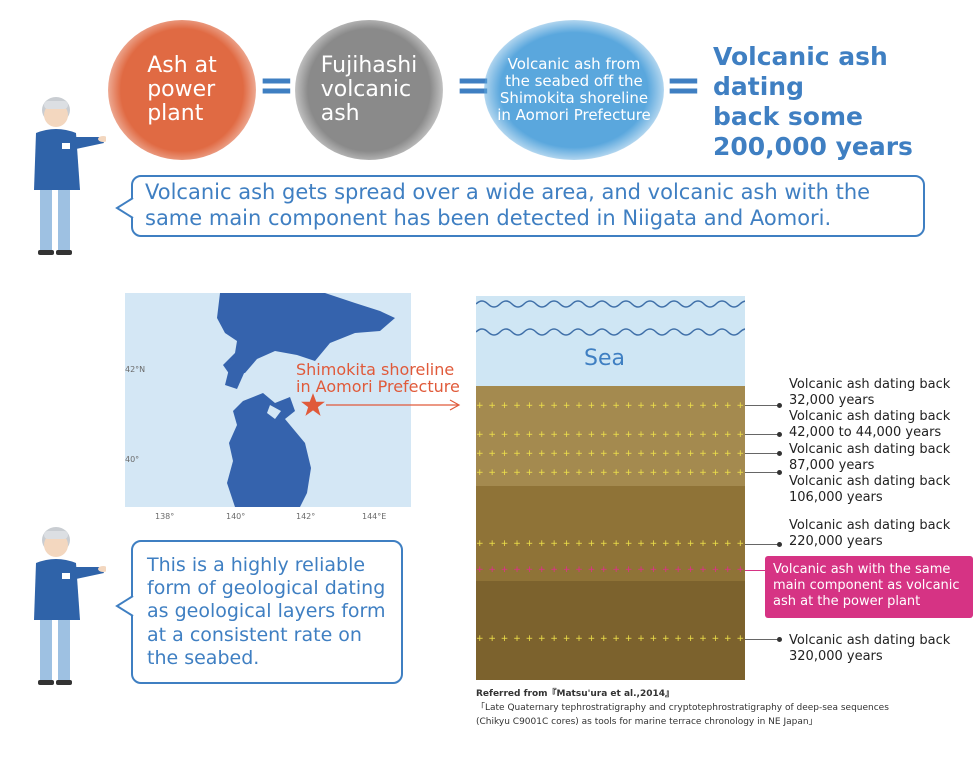 The width and height of the screenshot is (980, 765). What do you see at coordinates (340, 113) in the screenshot?
I see `circle-text: ash` at bounding box center [340, 113].